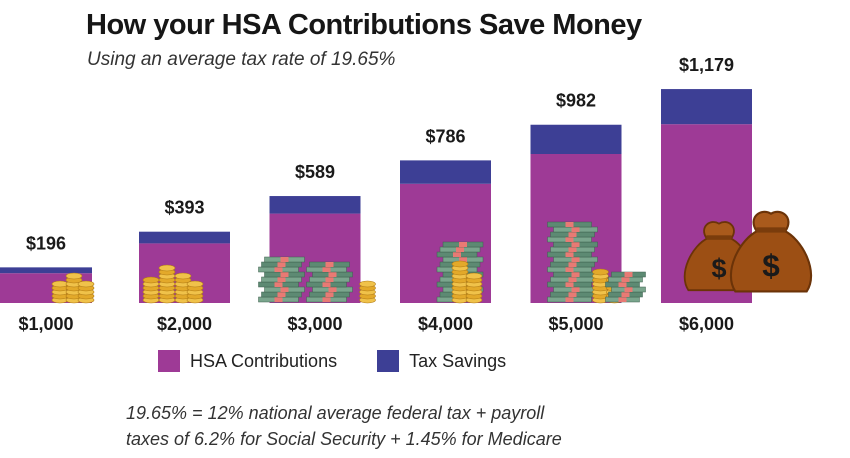 Image resolution: width=850 pixels, height=458 pixels. I want to click on category-label: $3,000, so click(314, 324).